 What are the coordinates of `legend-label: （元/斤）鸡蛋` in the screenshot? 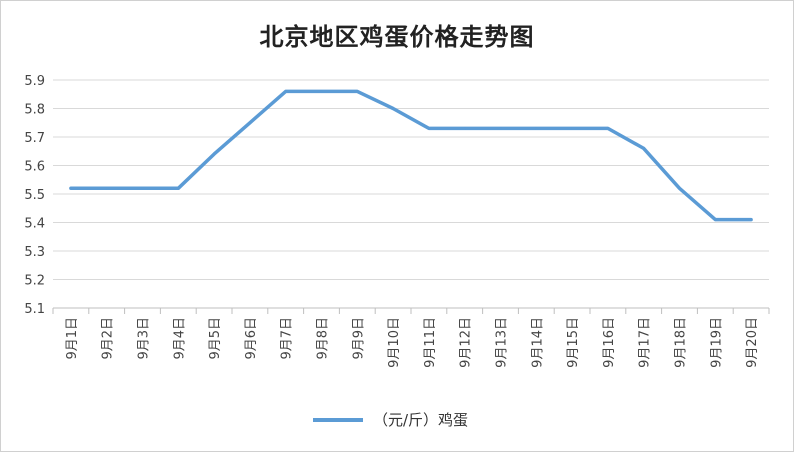 It's located at (421, 420).